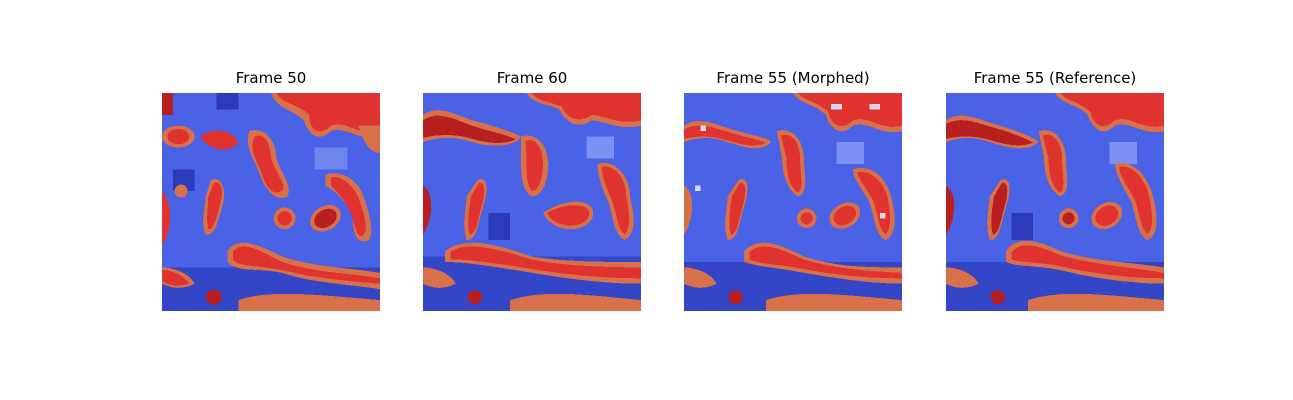 The image size is (1293, 400). Describe the element at coordinates (532, 78) in the screenshot. I see `panel-title: Frame 60` at that location.